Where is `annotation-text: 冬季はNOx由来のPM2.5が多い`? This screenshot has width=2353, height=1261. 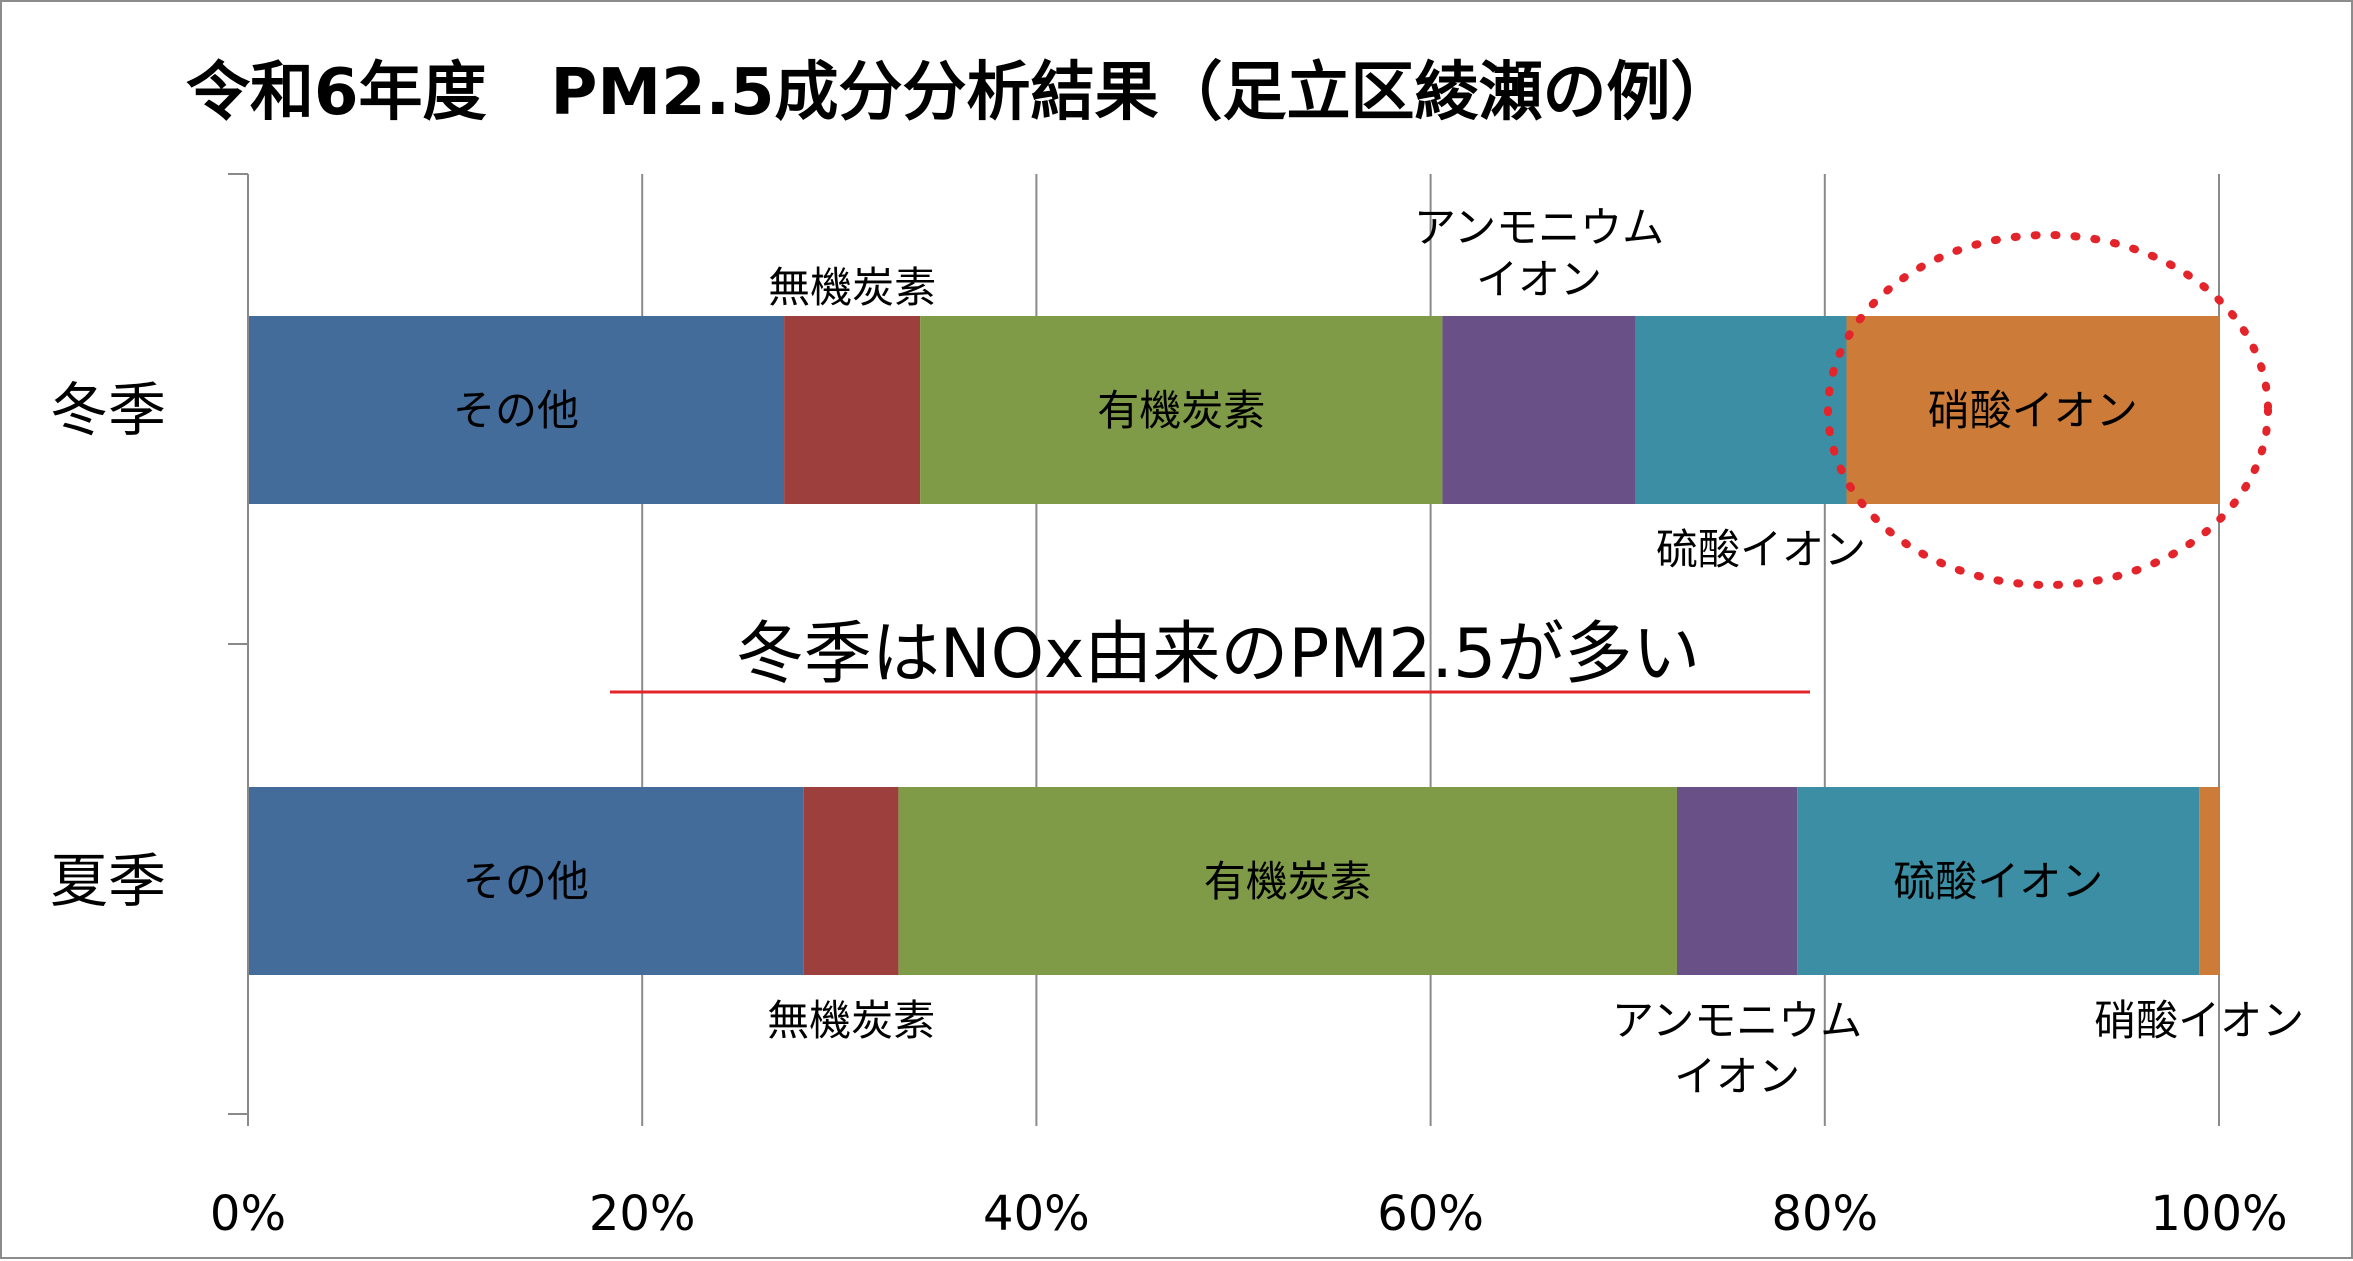
annotation-text: 冬季はNOx由来のPM2.5が多い is located at coordinates (1218, 654).